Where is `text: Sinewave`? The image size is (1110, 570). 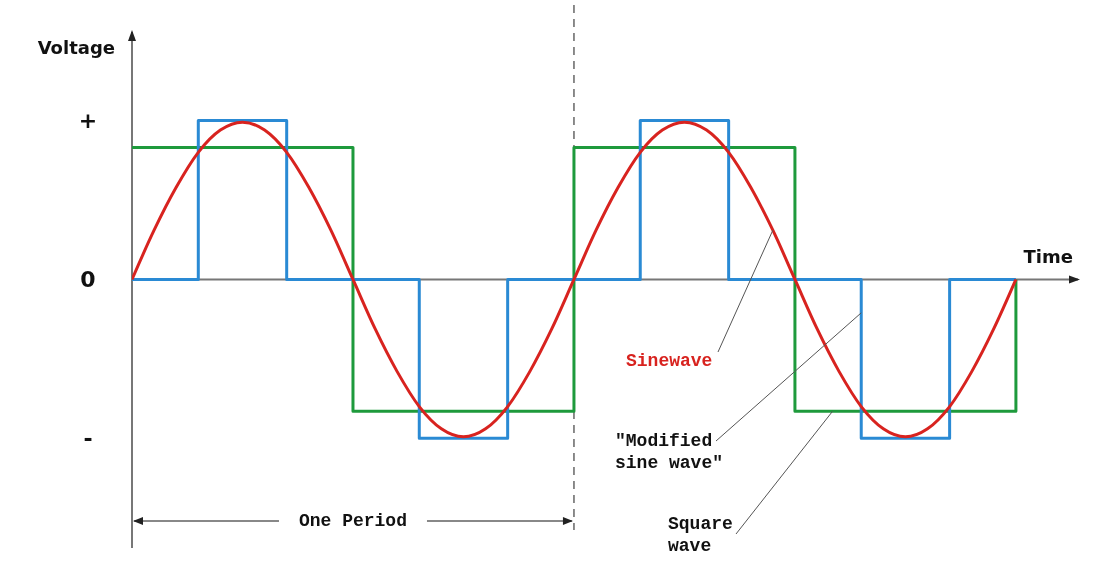 text: Sinewave is located at coordinates (669, 361).